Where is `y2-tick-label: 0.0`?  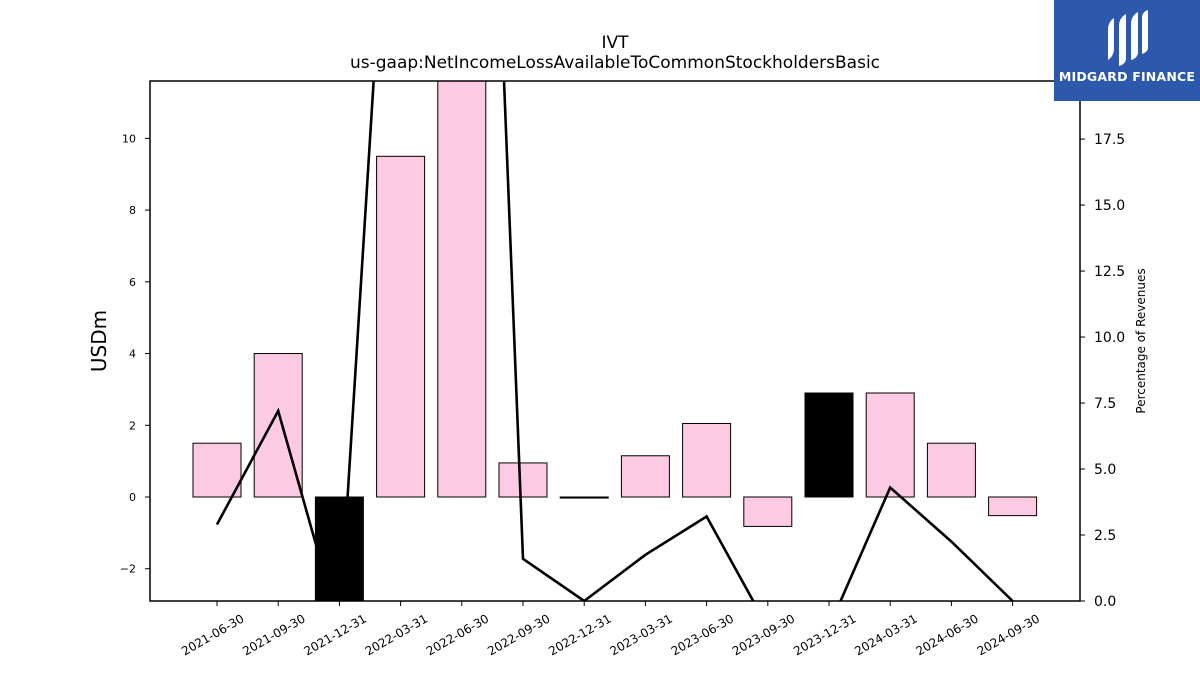 y2-tick-label: 0.0 is located at coordinates (1105, 602).